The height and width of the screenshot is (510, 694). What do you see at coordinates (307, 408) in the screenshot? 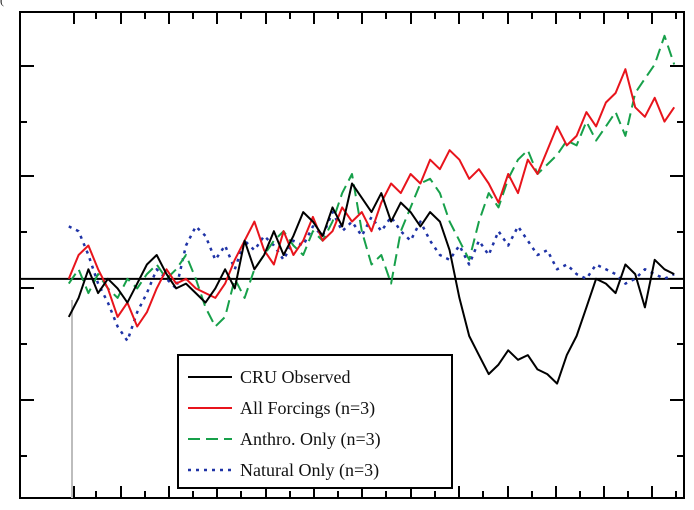
I see `legend-label: All Forcings (n=3)` at bounding box center [307, 408].